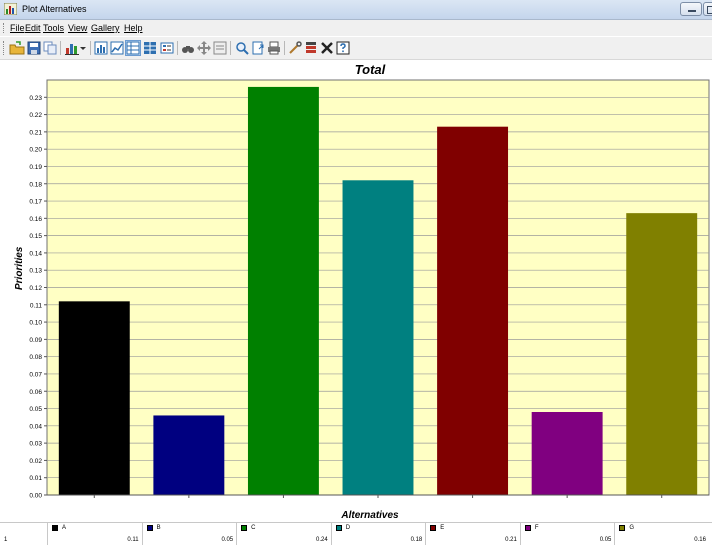  Describe the element at coordinates (35, 271) in the screenshot. I see `y-tick-label: 0.13` at that location.